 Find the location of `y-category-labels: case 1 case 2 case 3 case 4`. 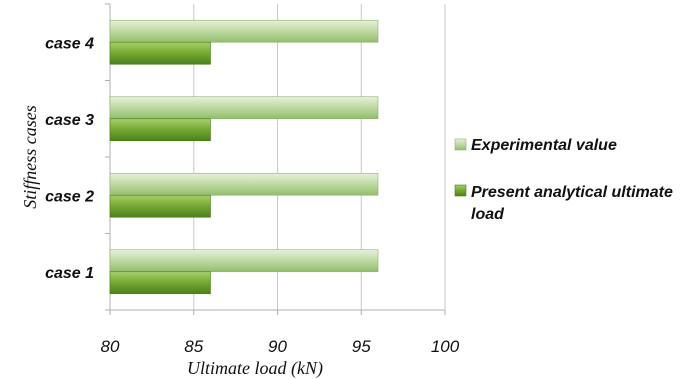

y-category-labels: case 1 case 2 case 3 case 4 is located at coordinates (77, 157).